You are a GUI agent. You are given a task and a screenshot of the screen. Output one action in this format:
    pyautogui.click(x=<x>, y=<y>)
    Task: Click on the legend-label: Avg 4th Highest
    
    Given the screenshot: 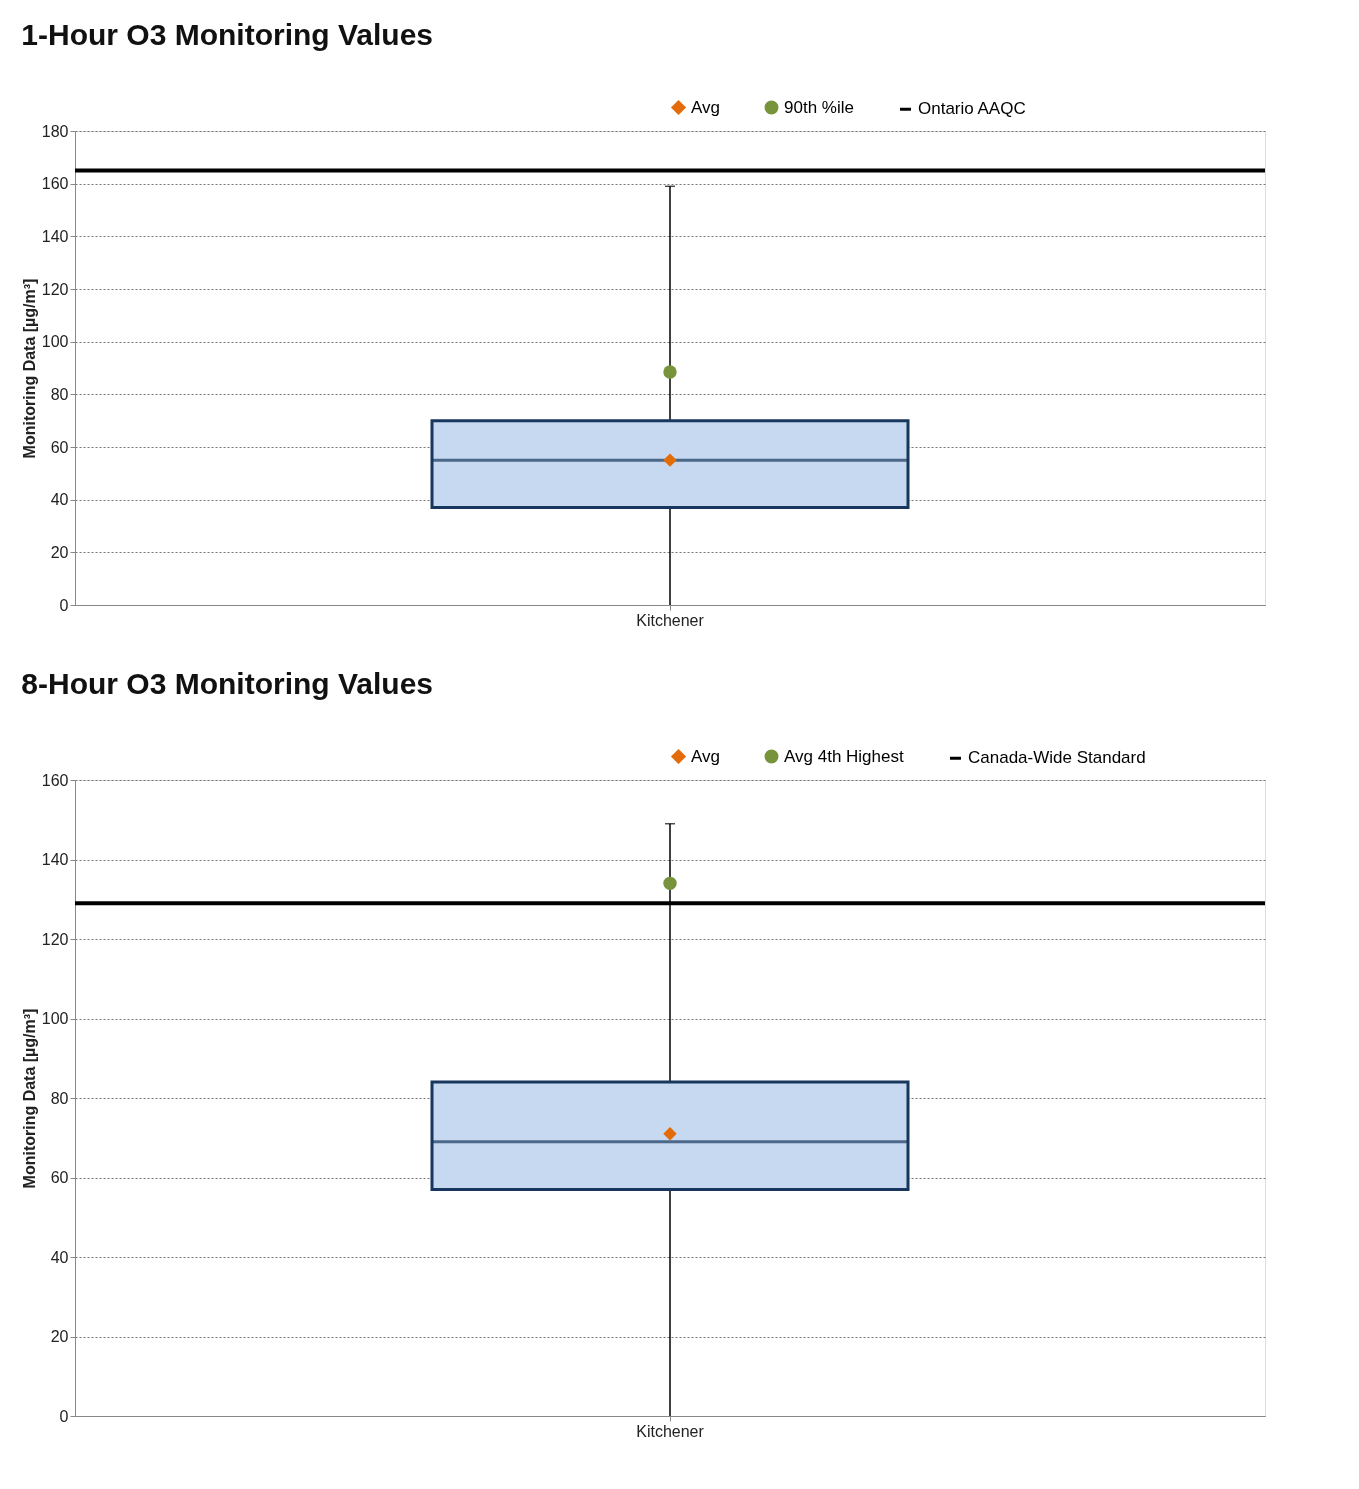 What is the action you would take?
    pyautogui.click(x=844, y=756)
    